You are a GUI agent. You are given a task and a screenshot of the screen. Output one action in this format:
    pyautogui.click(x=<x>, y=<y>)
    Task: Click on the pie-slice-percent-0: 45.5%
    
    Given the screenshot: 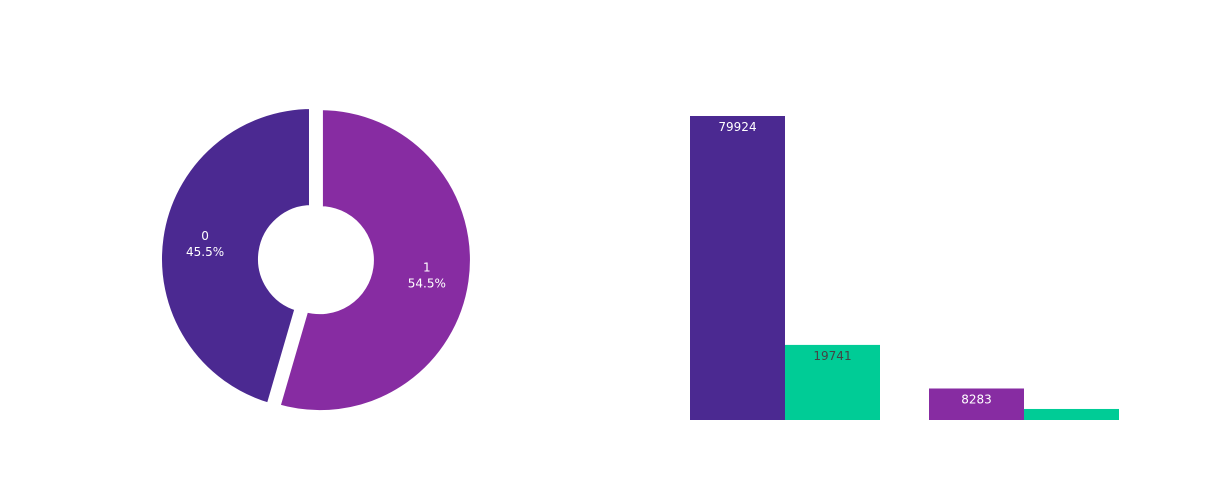 What is the action you would take?
    pyautogui.click(x=205, y=252)
    